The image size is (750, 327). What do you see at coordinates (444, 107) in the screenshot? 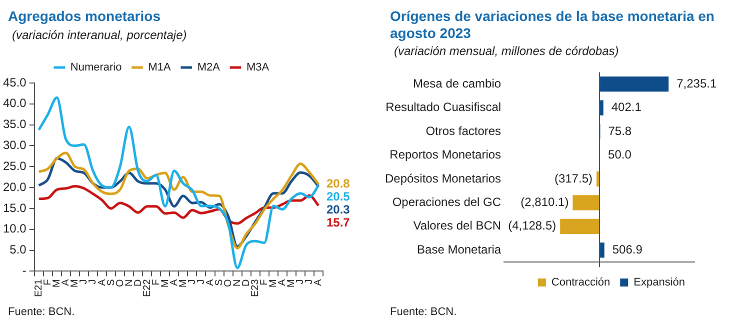
I see `y-tick-label: Resultado Cuasifiscal` at bounding box center [444, 107].